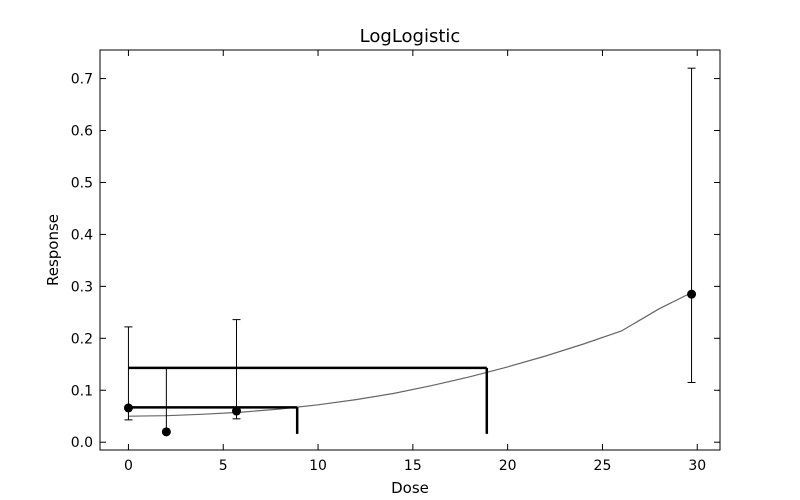 The height and width of the screenshot is (500, 800). Describe the element at coordinates (308, 400) in the screenshot. I see `bmd-marker-layer` at that location.